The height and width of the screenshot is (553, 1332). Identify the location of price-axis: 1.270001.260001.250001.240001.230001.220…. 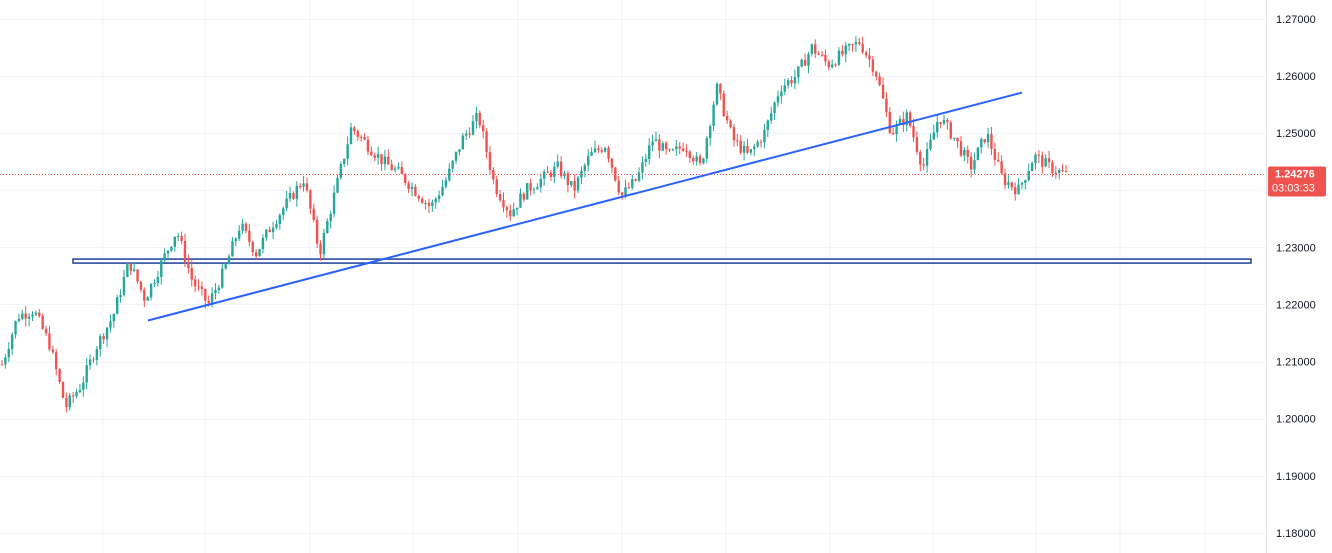
(1291, 276).